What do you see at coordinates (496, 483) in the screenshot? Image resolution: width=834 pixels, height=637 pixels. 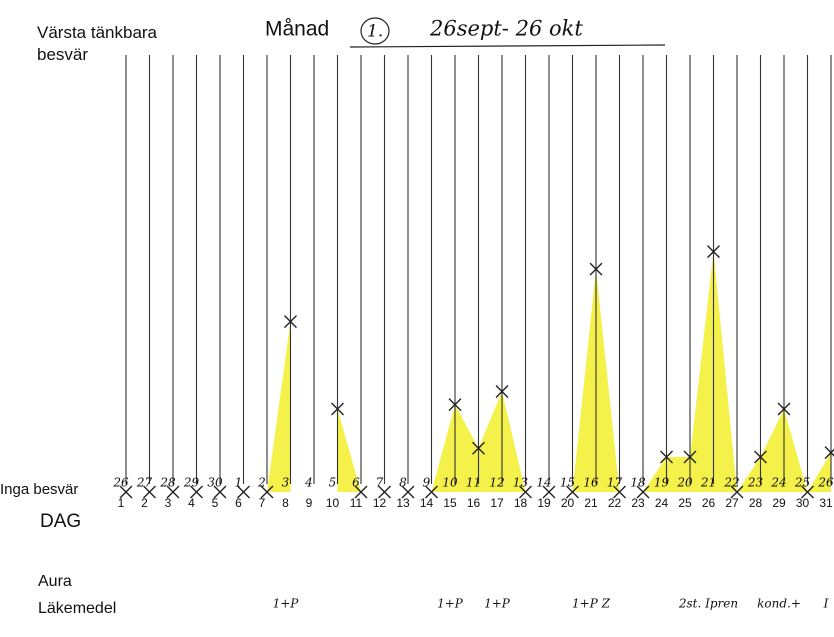 I see `date-label: 12` at bounding box center [496, 483].